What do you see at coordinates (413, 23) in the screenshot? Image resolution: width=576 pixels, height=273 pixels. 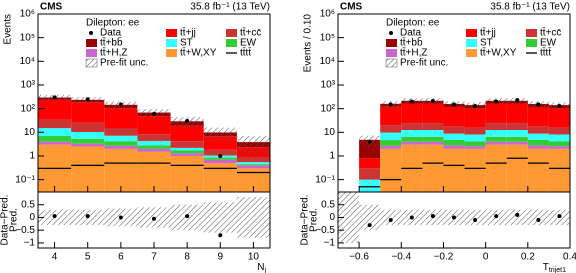 I see `annotation: Dilepton: ee` at bounding box center [413, 23].